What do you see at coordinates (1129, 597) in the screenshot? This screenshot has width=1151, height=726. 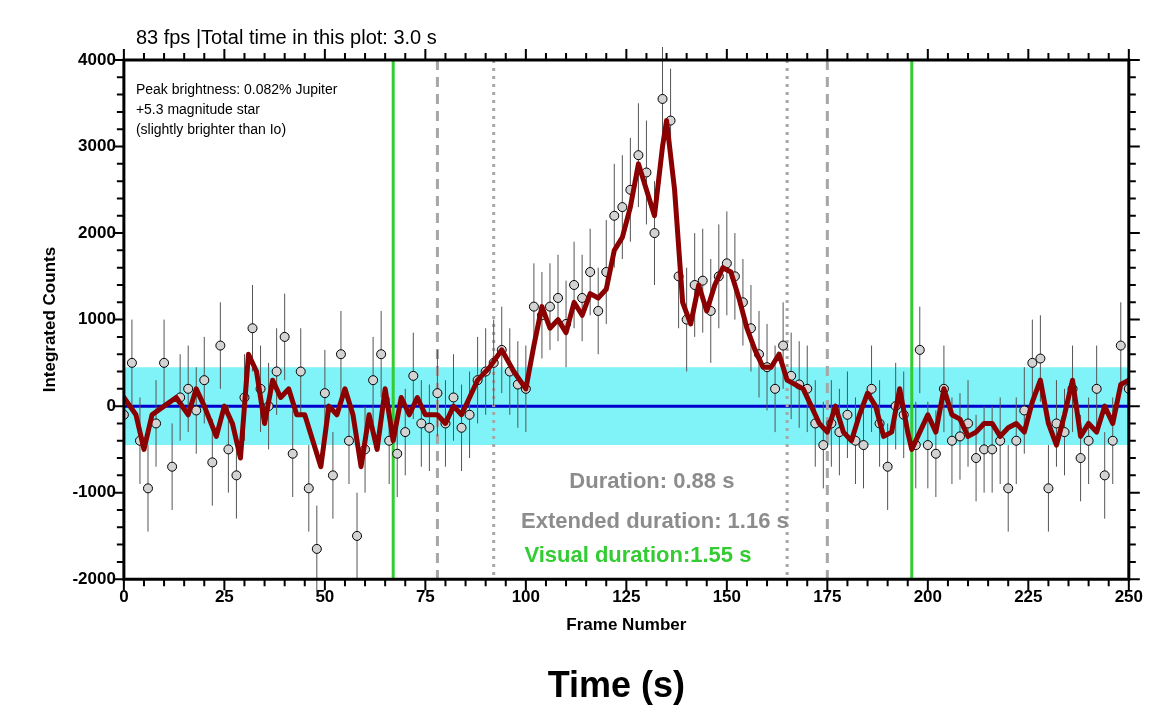 I see `x-tick-label: 250` at bounding box center [1129, 597].